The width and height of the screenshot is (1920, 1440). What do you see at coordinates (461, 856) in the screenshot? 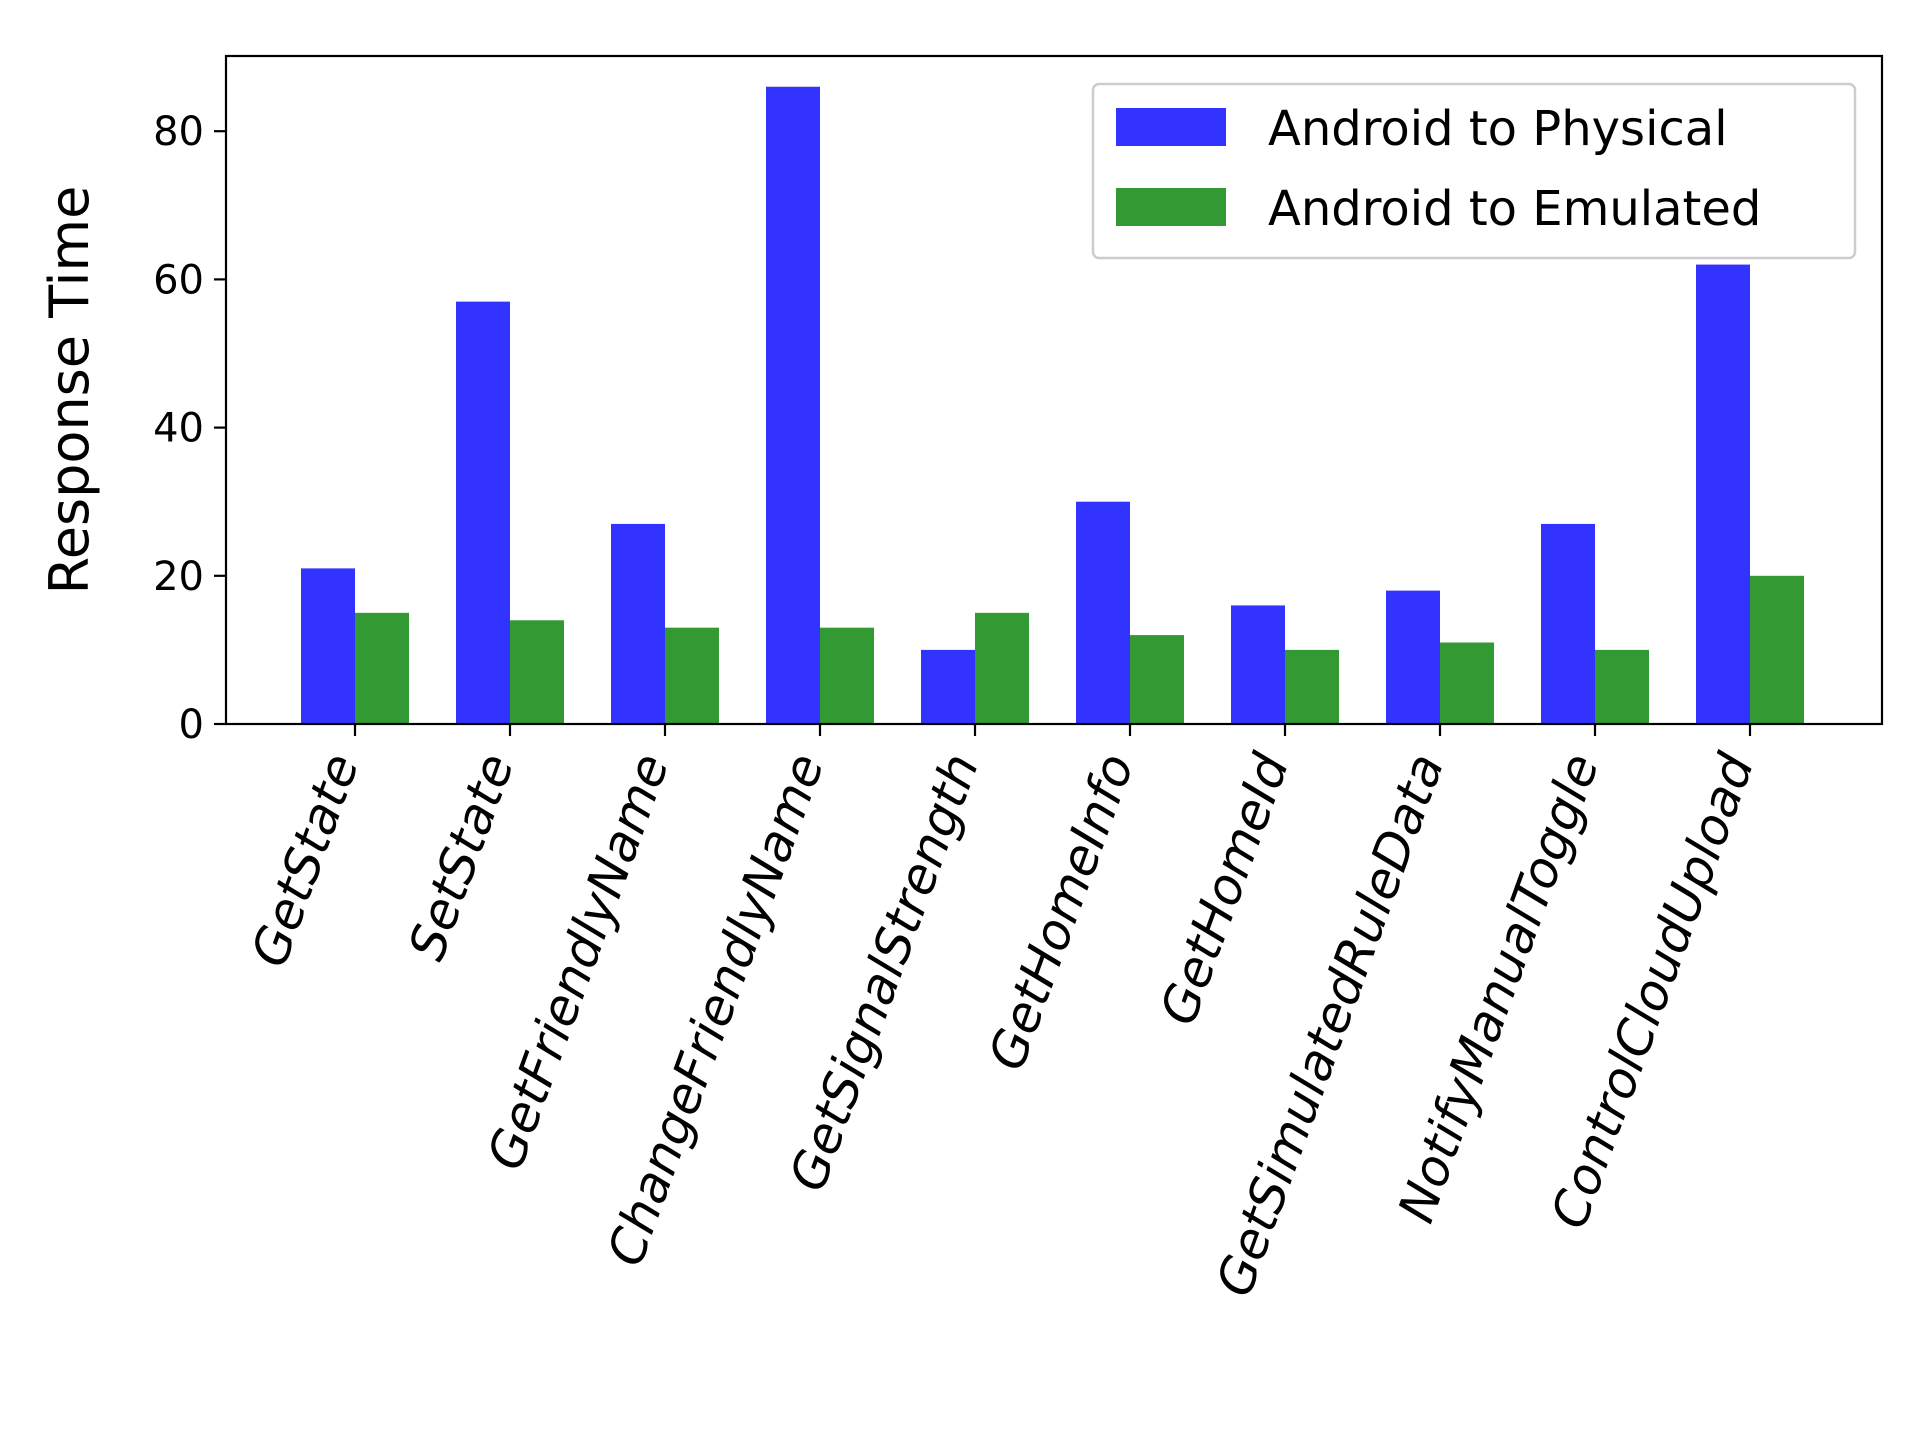
I see `x-tick-label-SetState: SetState` at bounding box center [461, 856].